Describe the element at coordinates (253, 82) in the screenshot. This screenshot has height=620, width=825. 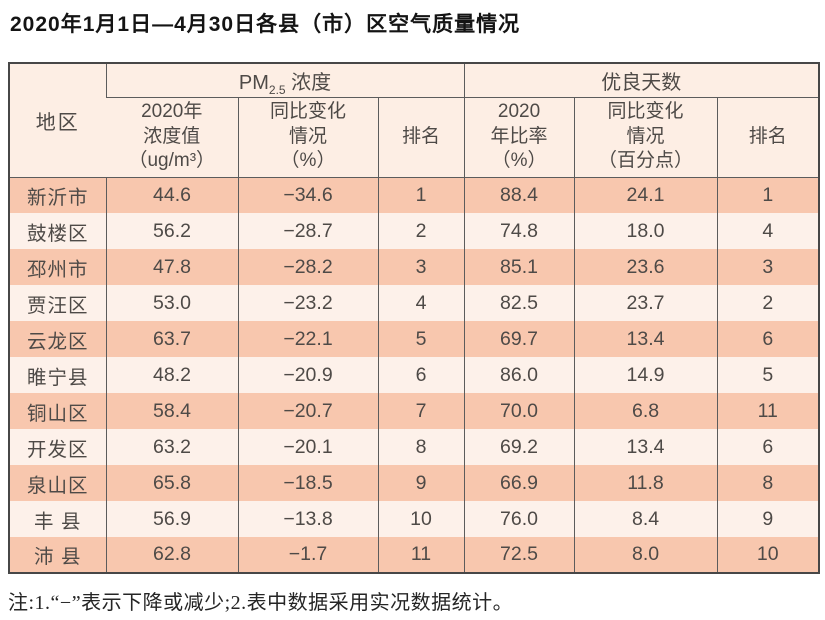
I see `pm25-label-prefix: PM` at that location.